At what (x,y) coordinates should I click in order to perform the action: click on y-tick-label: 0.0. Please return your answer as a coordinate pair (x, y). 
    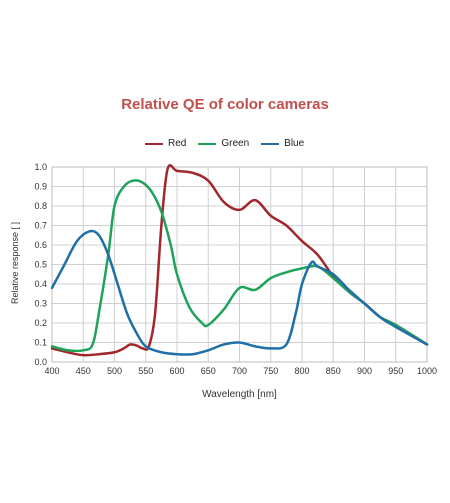
    Looking at the image, I should click on (40, 362).